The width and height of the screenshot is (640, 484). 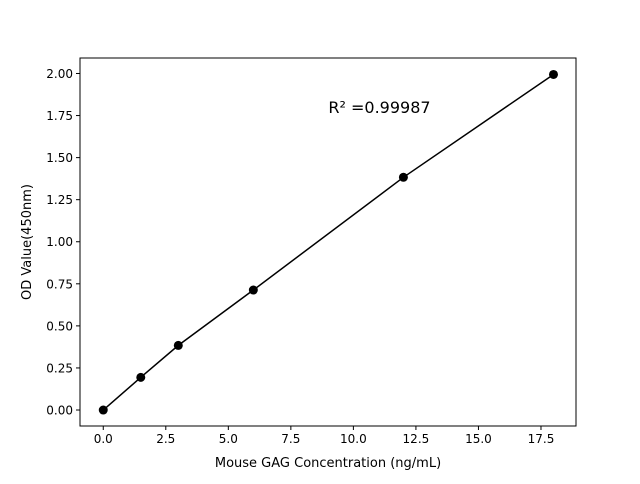 What do you see at coordinates (416, 439) in the screenshot?
I see `x-tick-label: 12.5` at bounding box center [416, 439].